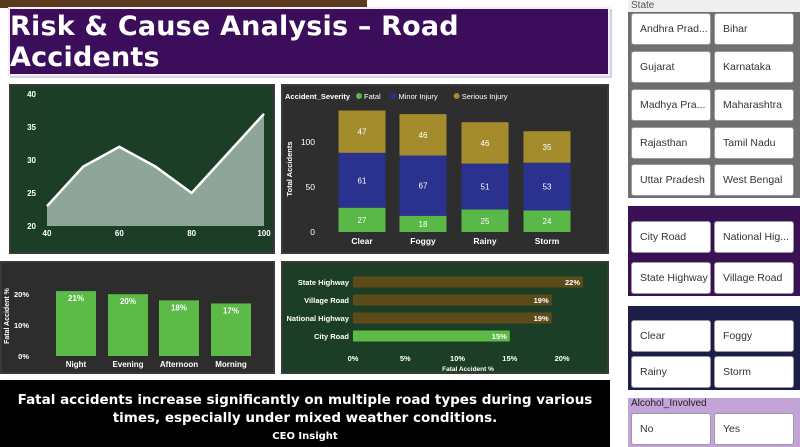 This screenshot has width=800, height=447. What do you see at coordinates (119, 233) in the screenshot?
I see `x-tick-label: 60` at bounding box center [119, 233].